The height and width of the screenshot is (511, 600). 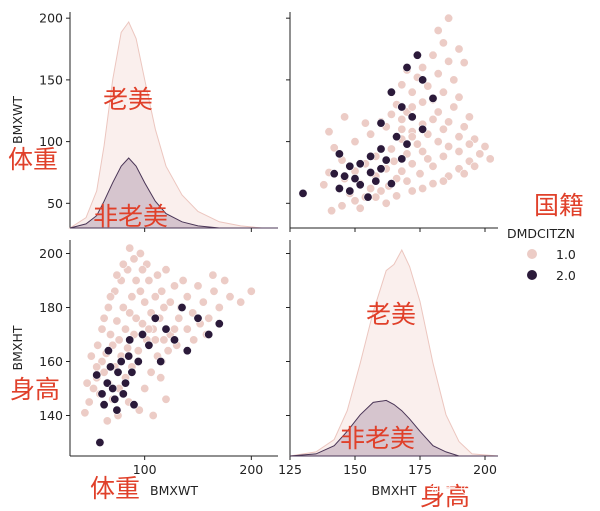 What do you see at coordinates (17, 120) in the screenshot?
I see `y-axis-title-bmxwt: BMXWT` at bounding box center [17, 120].